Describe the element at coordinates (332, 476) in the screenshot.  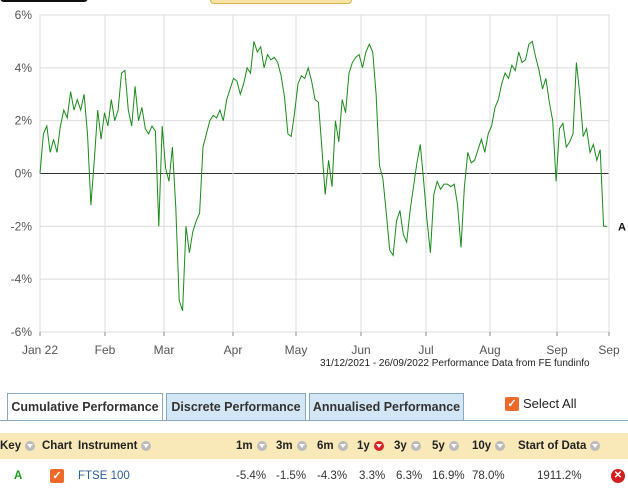
I see `row-6m: -4.3%` at that location.